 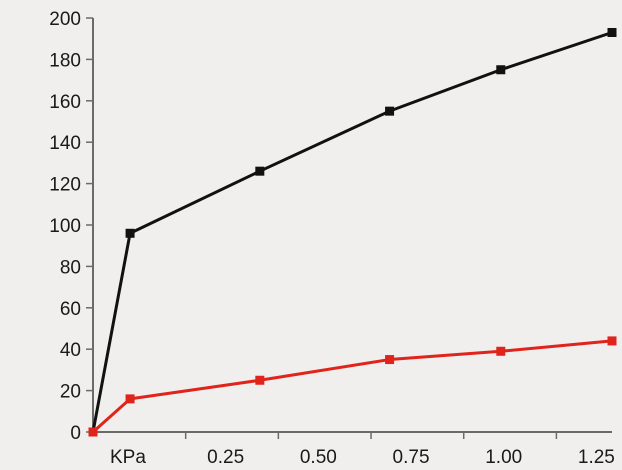 I want to click on y-tick-label: 140, so click(x=65, y=143).